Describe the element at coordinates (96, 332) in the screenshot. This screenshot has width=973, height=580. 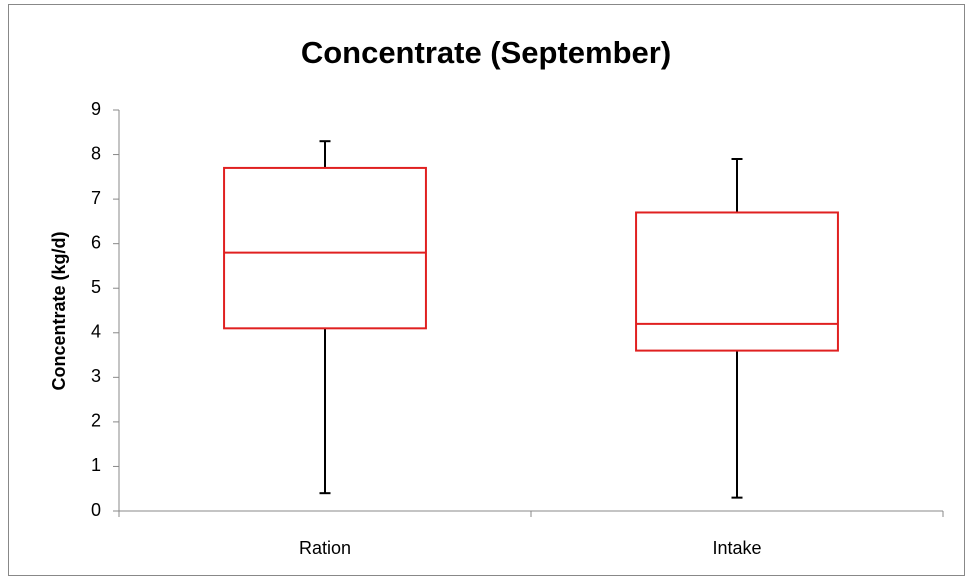
I see `y-tick-label: 4` at that location.